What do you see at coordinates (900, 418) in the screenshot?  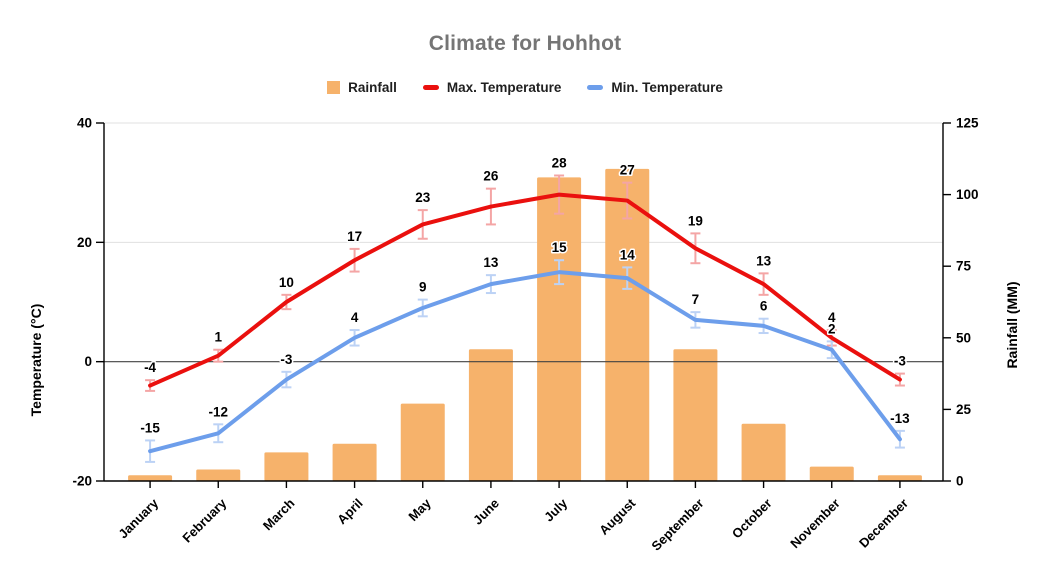 I see `min-temperature-data-label: -13` at bounding box center [900, 418].